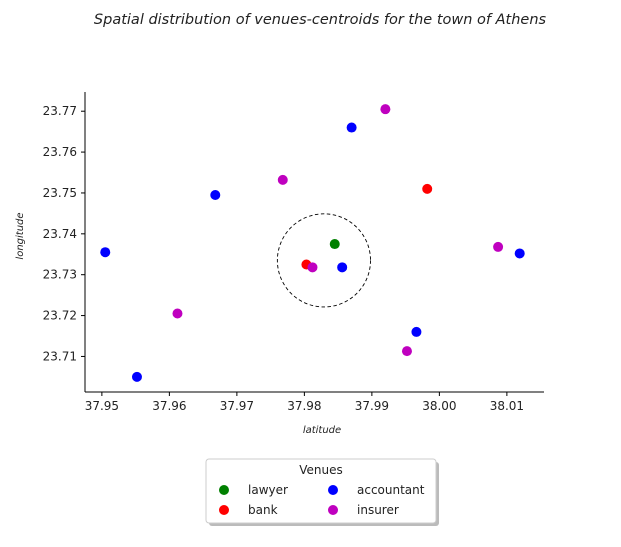  Describe the element at coordinates (323, 260) in the screenshot. I see `highlight-circle` at that location.